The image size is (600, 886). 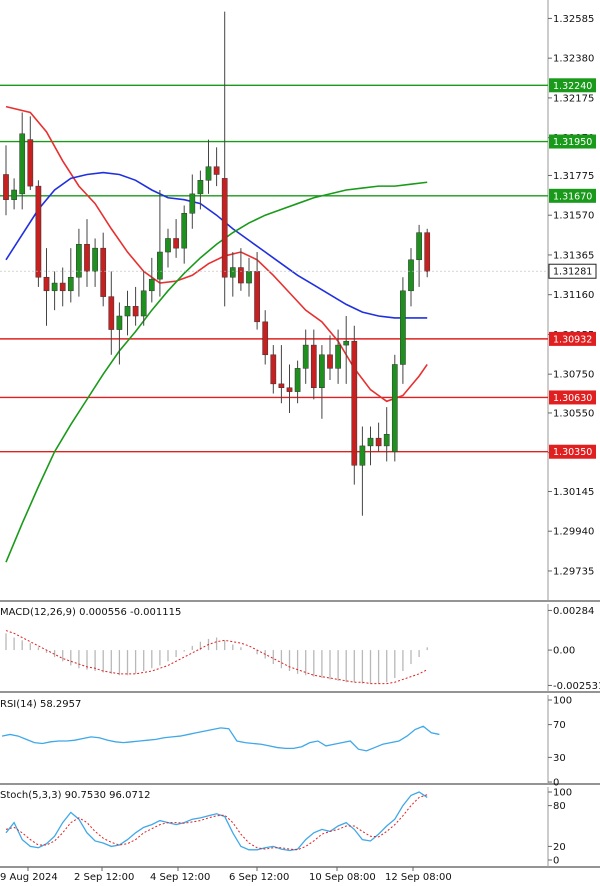 What do you see at coordinates (573, 255) in the screenshot?
I see `y-tick-label: 1.31365` at bounding box center [573, 255].